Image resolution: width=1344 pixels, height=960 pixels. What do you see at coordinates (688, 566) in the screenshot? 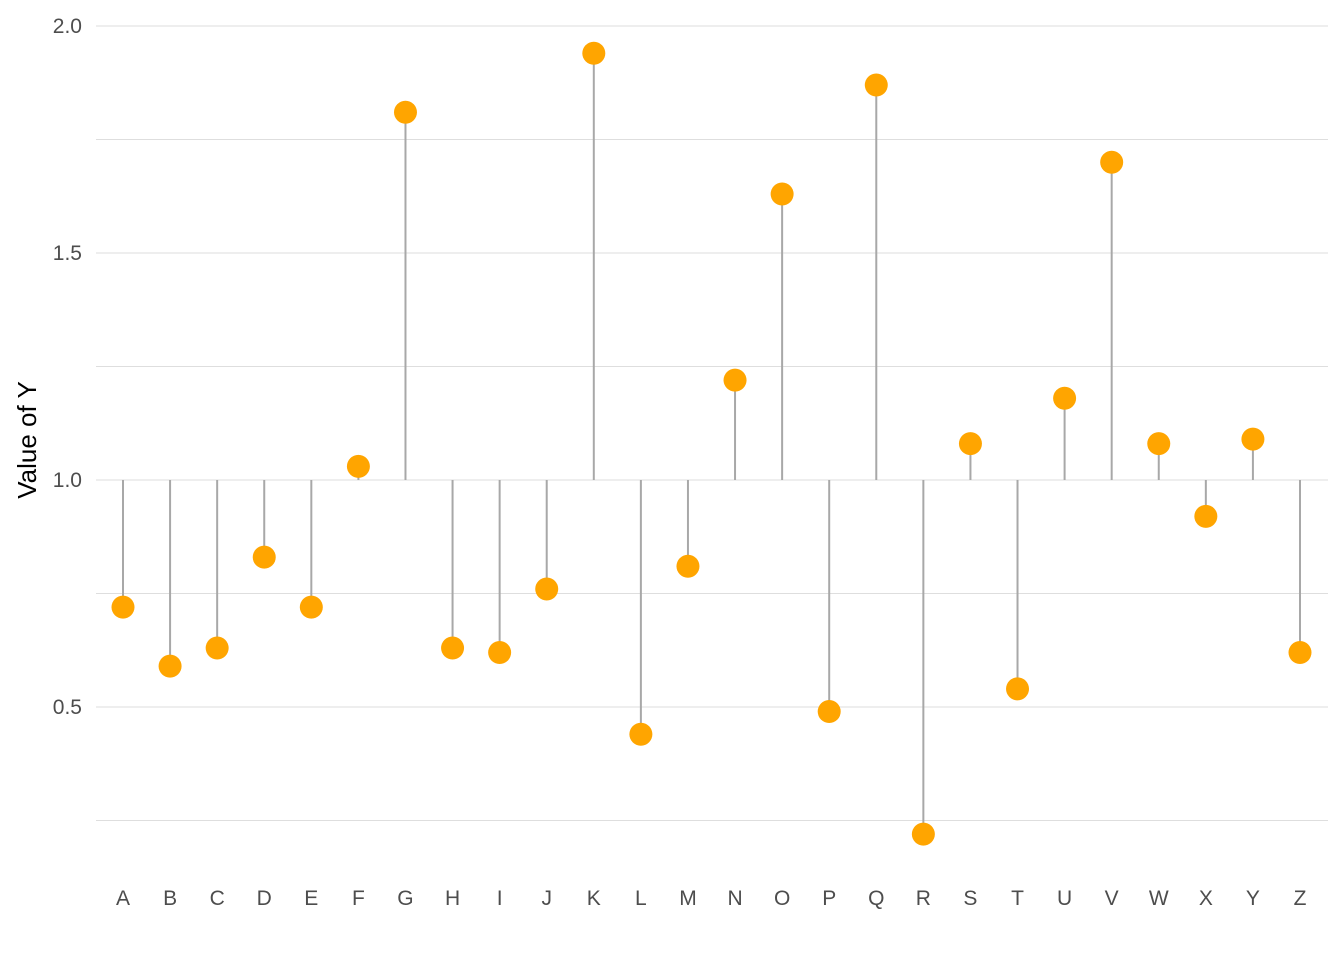
I see `point-M` at bounding box center [688, 566].